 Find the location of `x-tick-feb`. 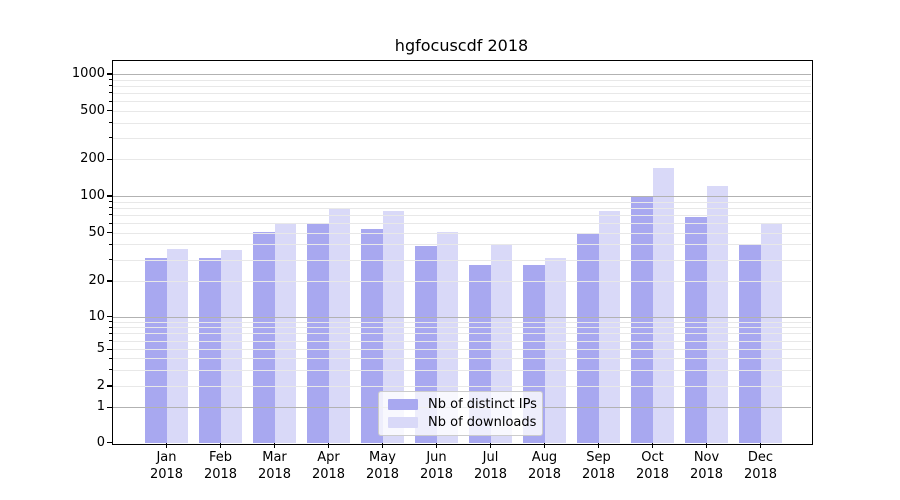

x-tick-feb is located at coordinates (220, 445).